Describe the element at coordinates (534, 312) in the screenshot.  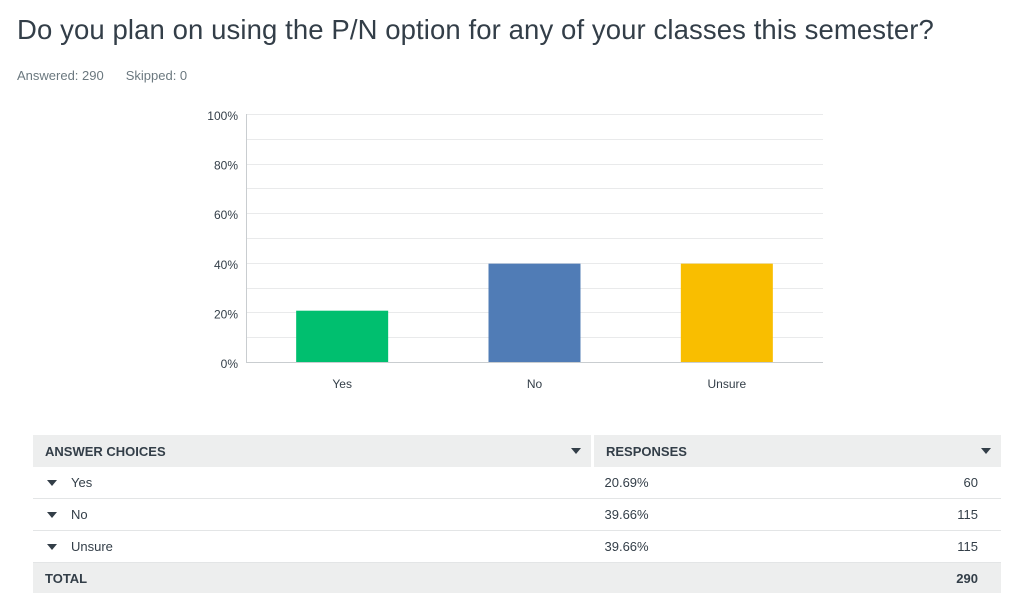
I see `bar-no` at that location.